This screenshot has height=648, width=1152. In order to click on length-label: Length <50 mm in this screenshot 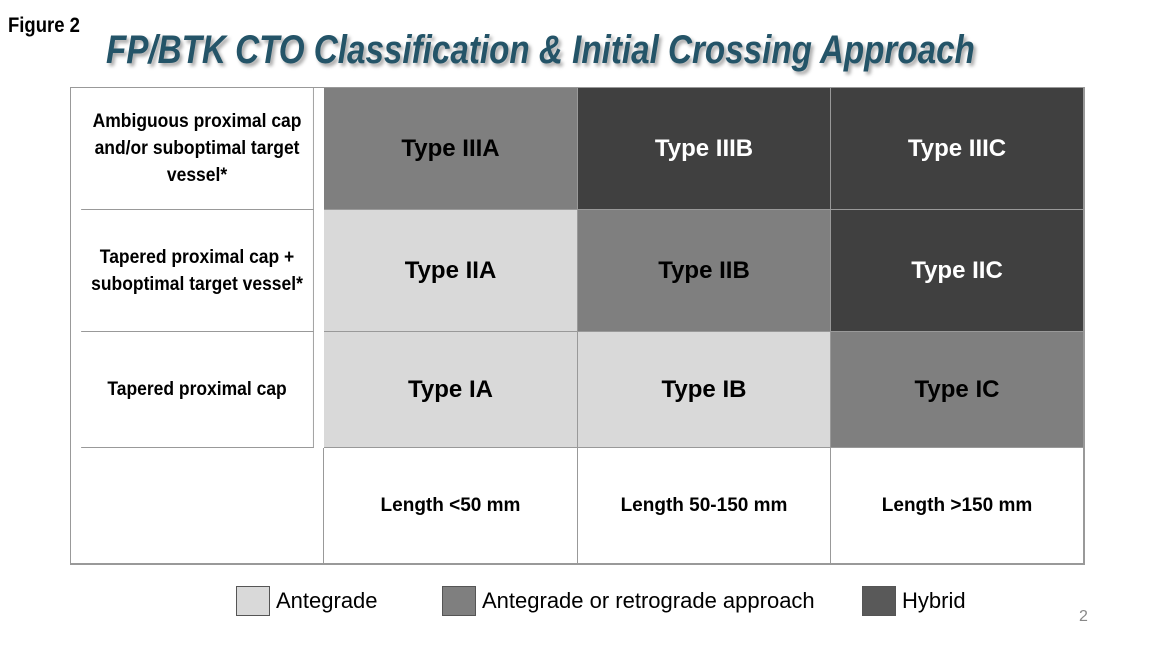, I will do `click(451, 506)`.